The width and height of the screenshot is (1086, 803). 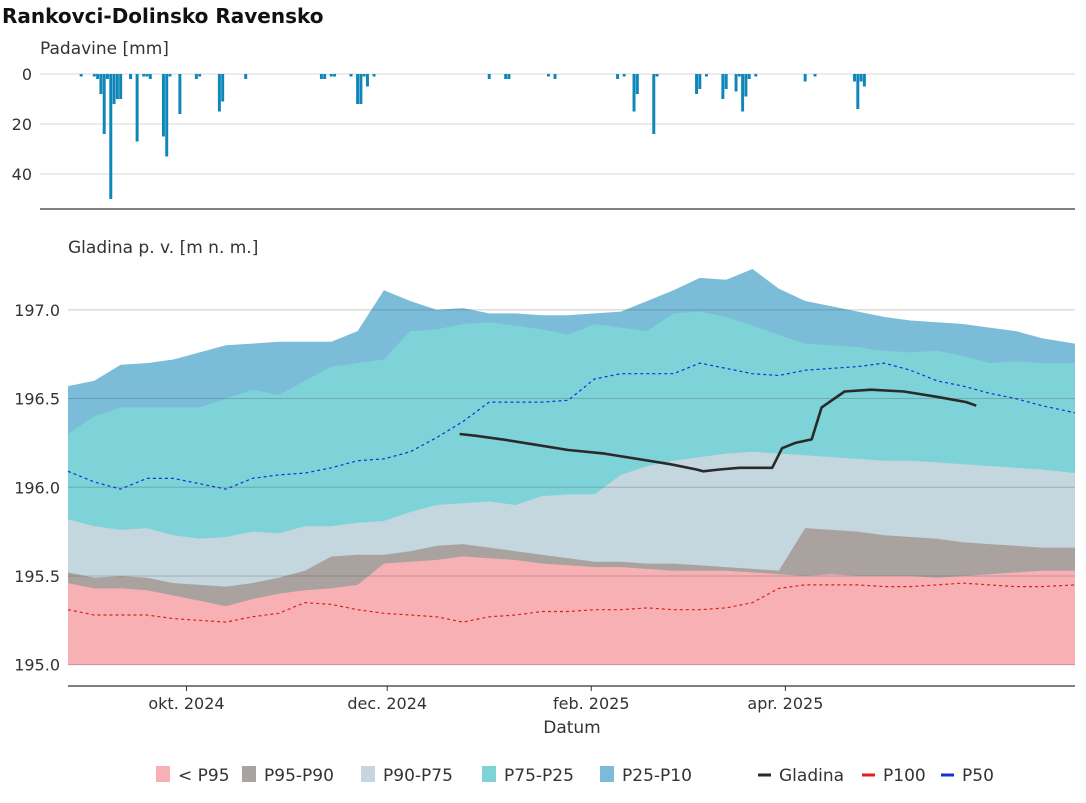 What do you see at coordinates (37, 399) in the screenshot?
I see `level-y-tick-label: 196.5` at bounding box center [37, 399].